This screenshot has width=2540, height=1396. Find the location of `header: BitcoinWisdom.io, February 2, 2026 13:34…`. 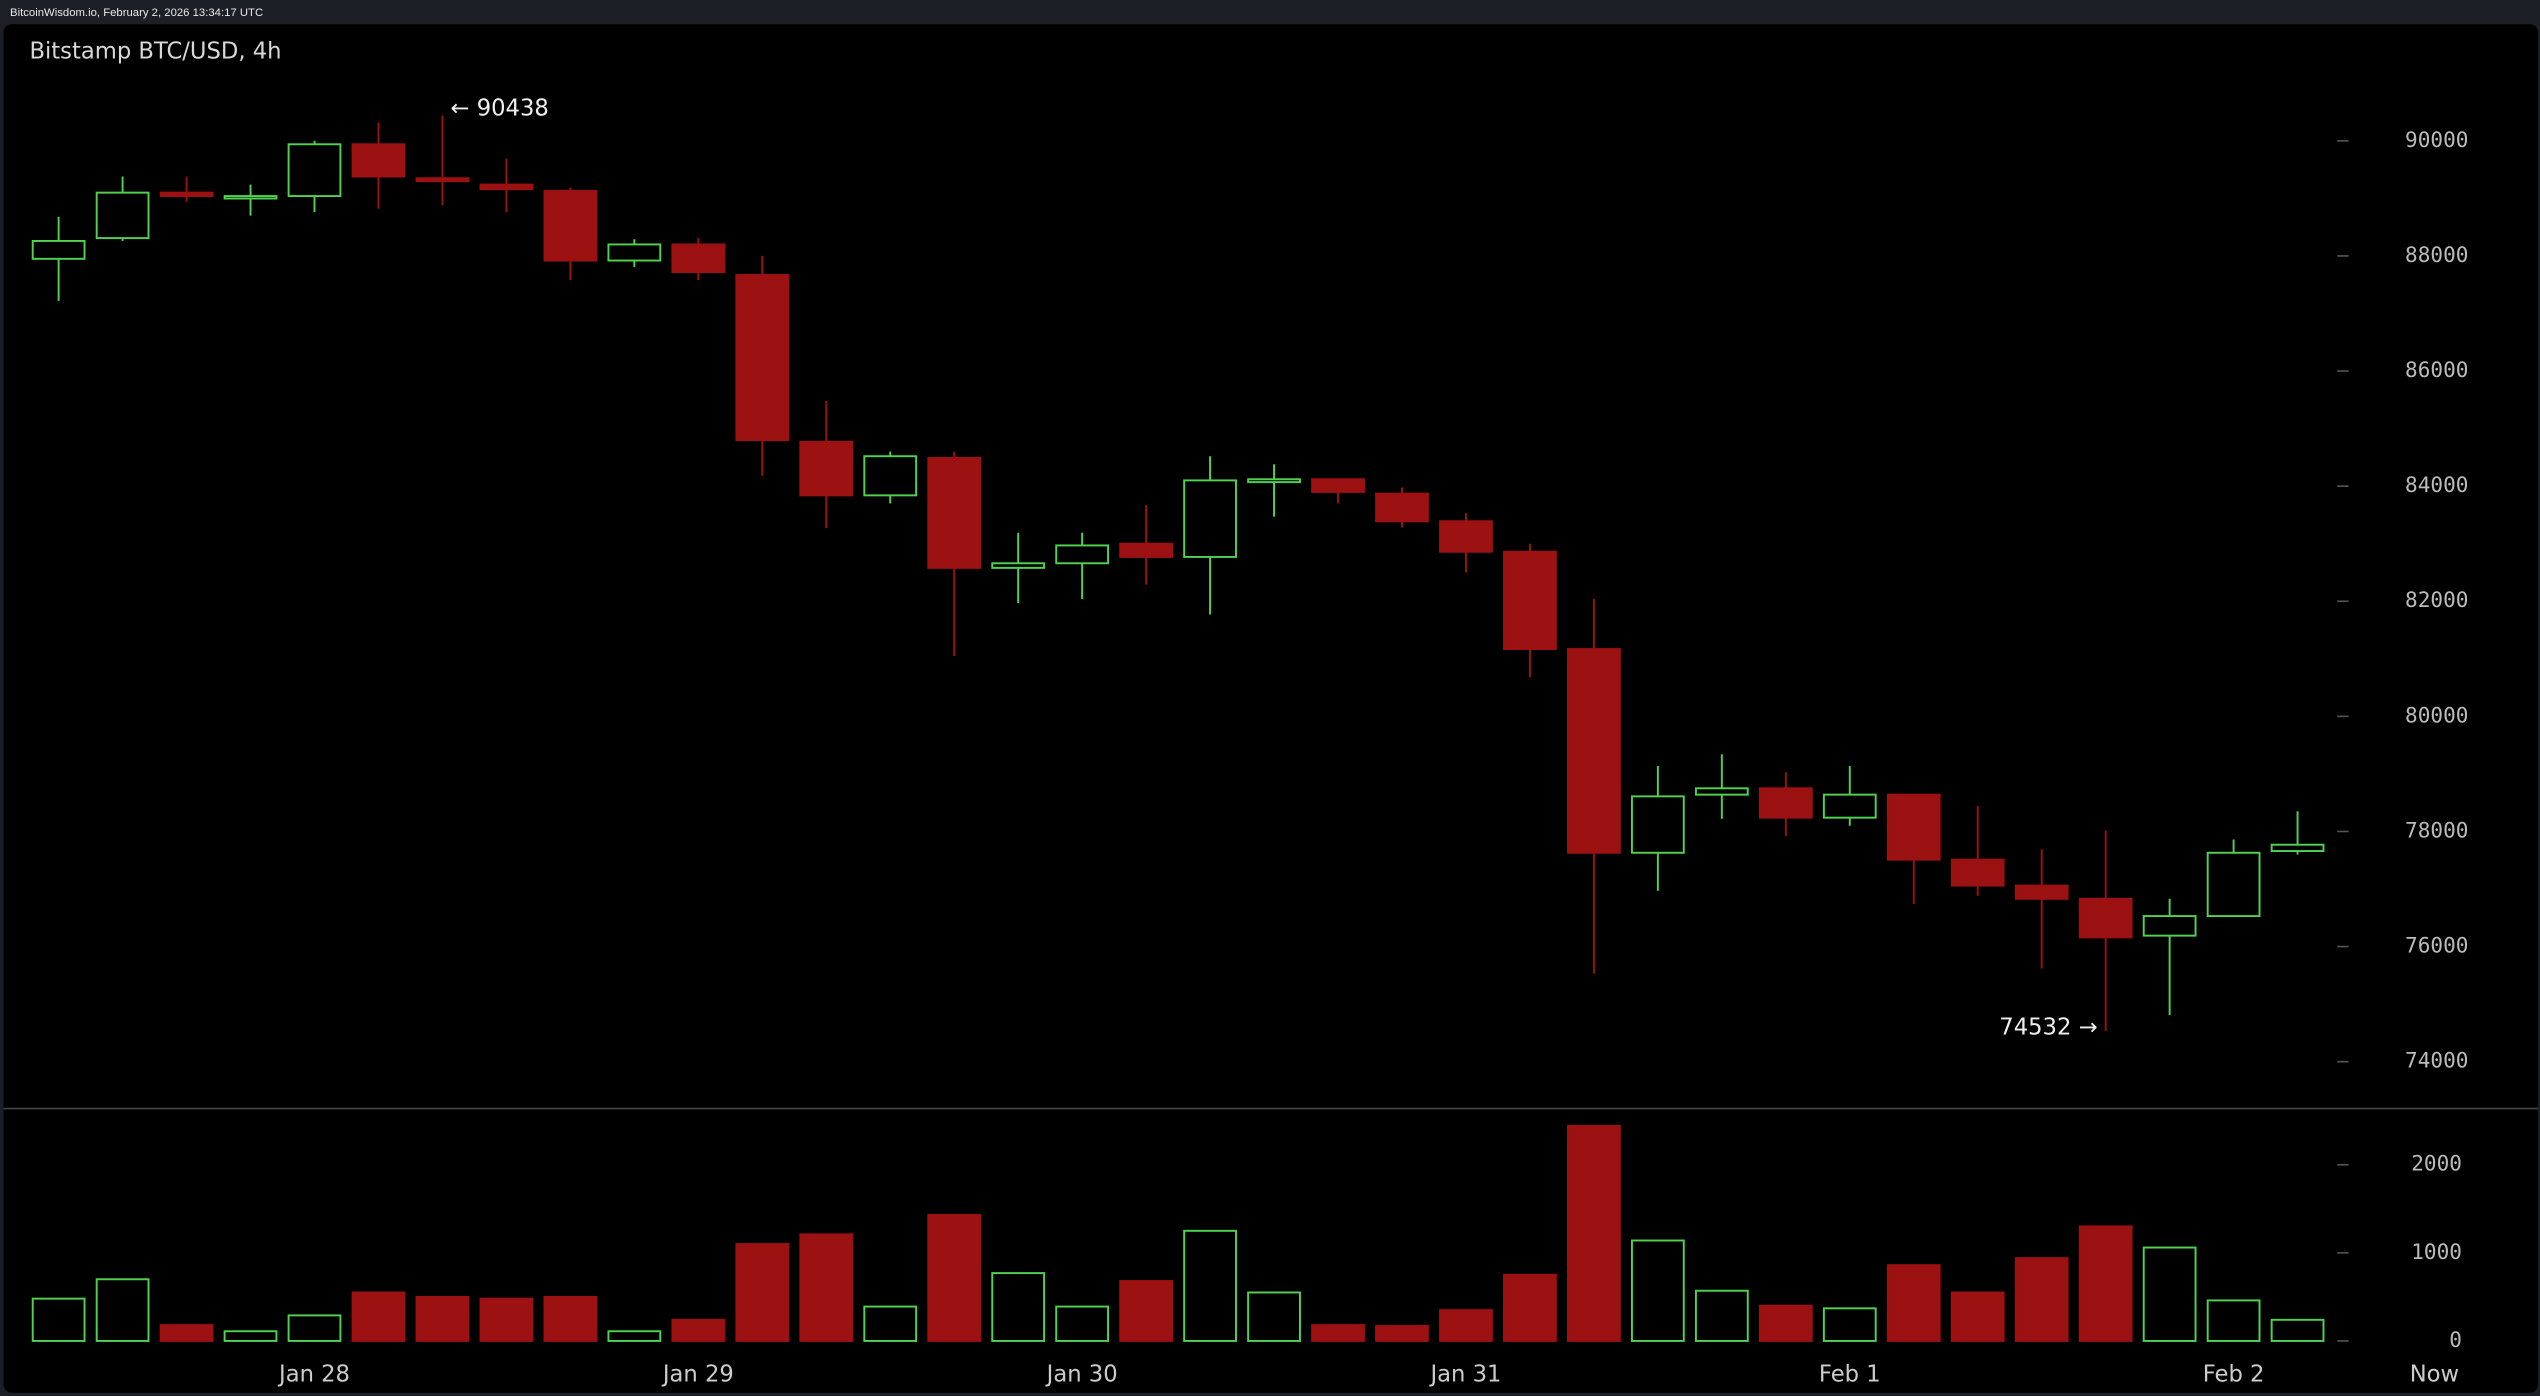

header: BitcoinWisdom.io, February 2, 2026 13:34… is located at coordinates (136, 13).